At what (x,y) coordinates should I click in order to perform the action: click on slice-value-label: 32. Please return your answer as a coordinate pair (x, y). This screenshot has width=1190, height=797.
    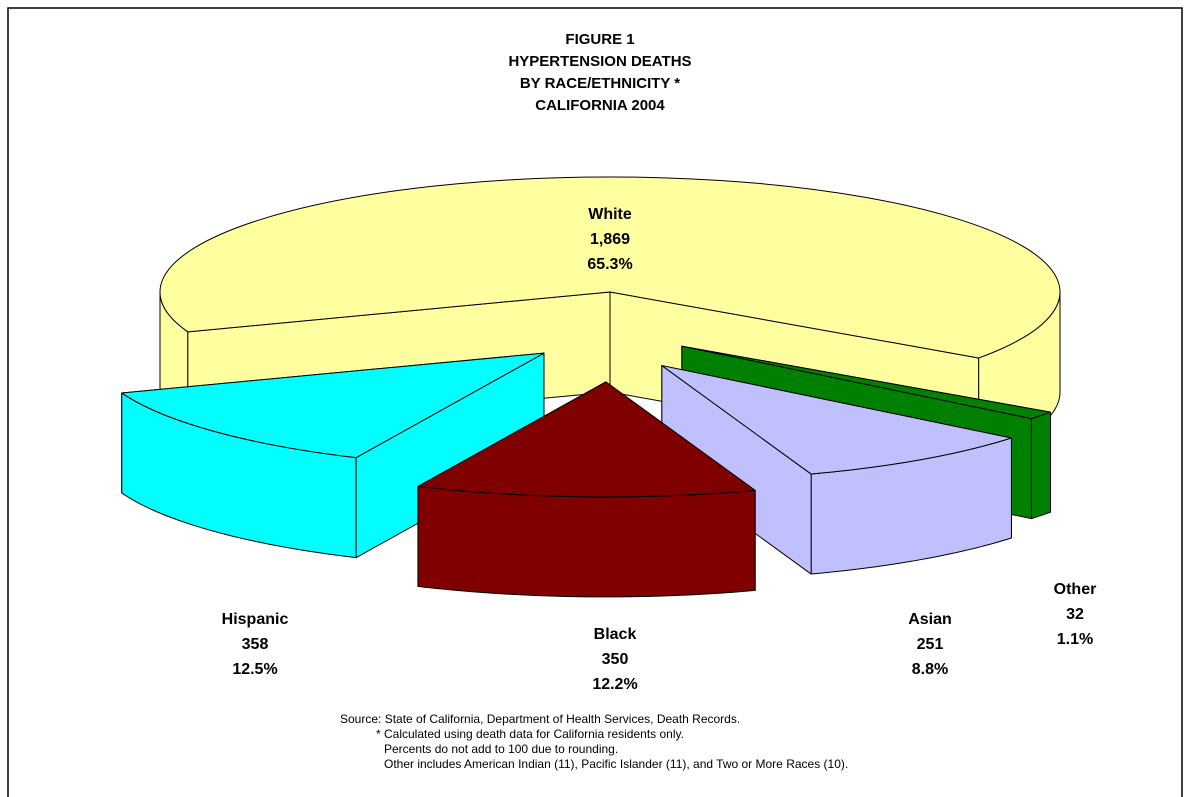
    Looking at the image, I should click on (1075, 614).